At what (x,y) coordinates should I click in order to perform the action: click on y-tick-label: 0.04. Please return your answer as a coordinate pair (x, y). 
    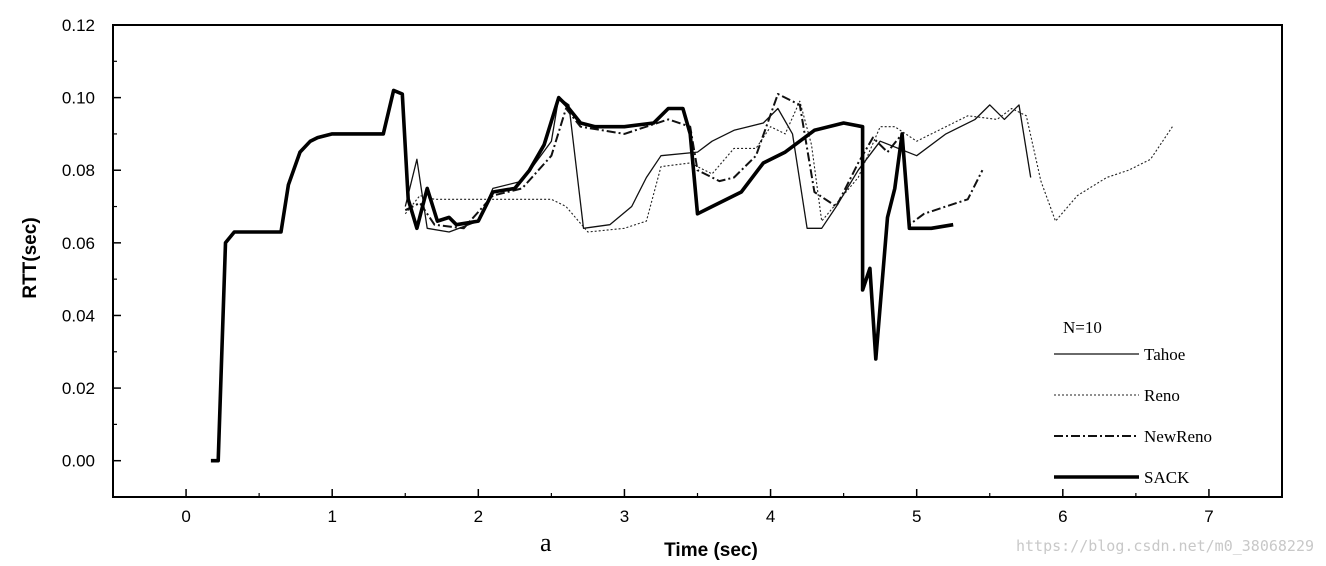
    Looking at the image, I should click on (78, 315).